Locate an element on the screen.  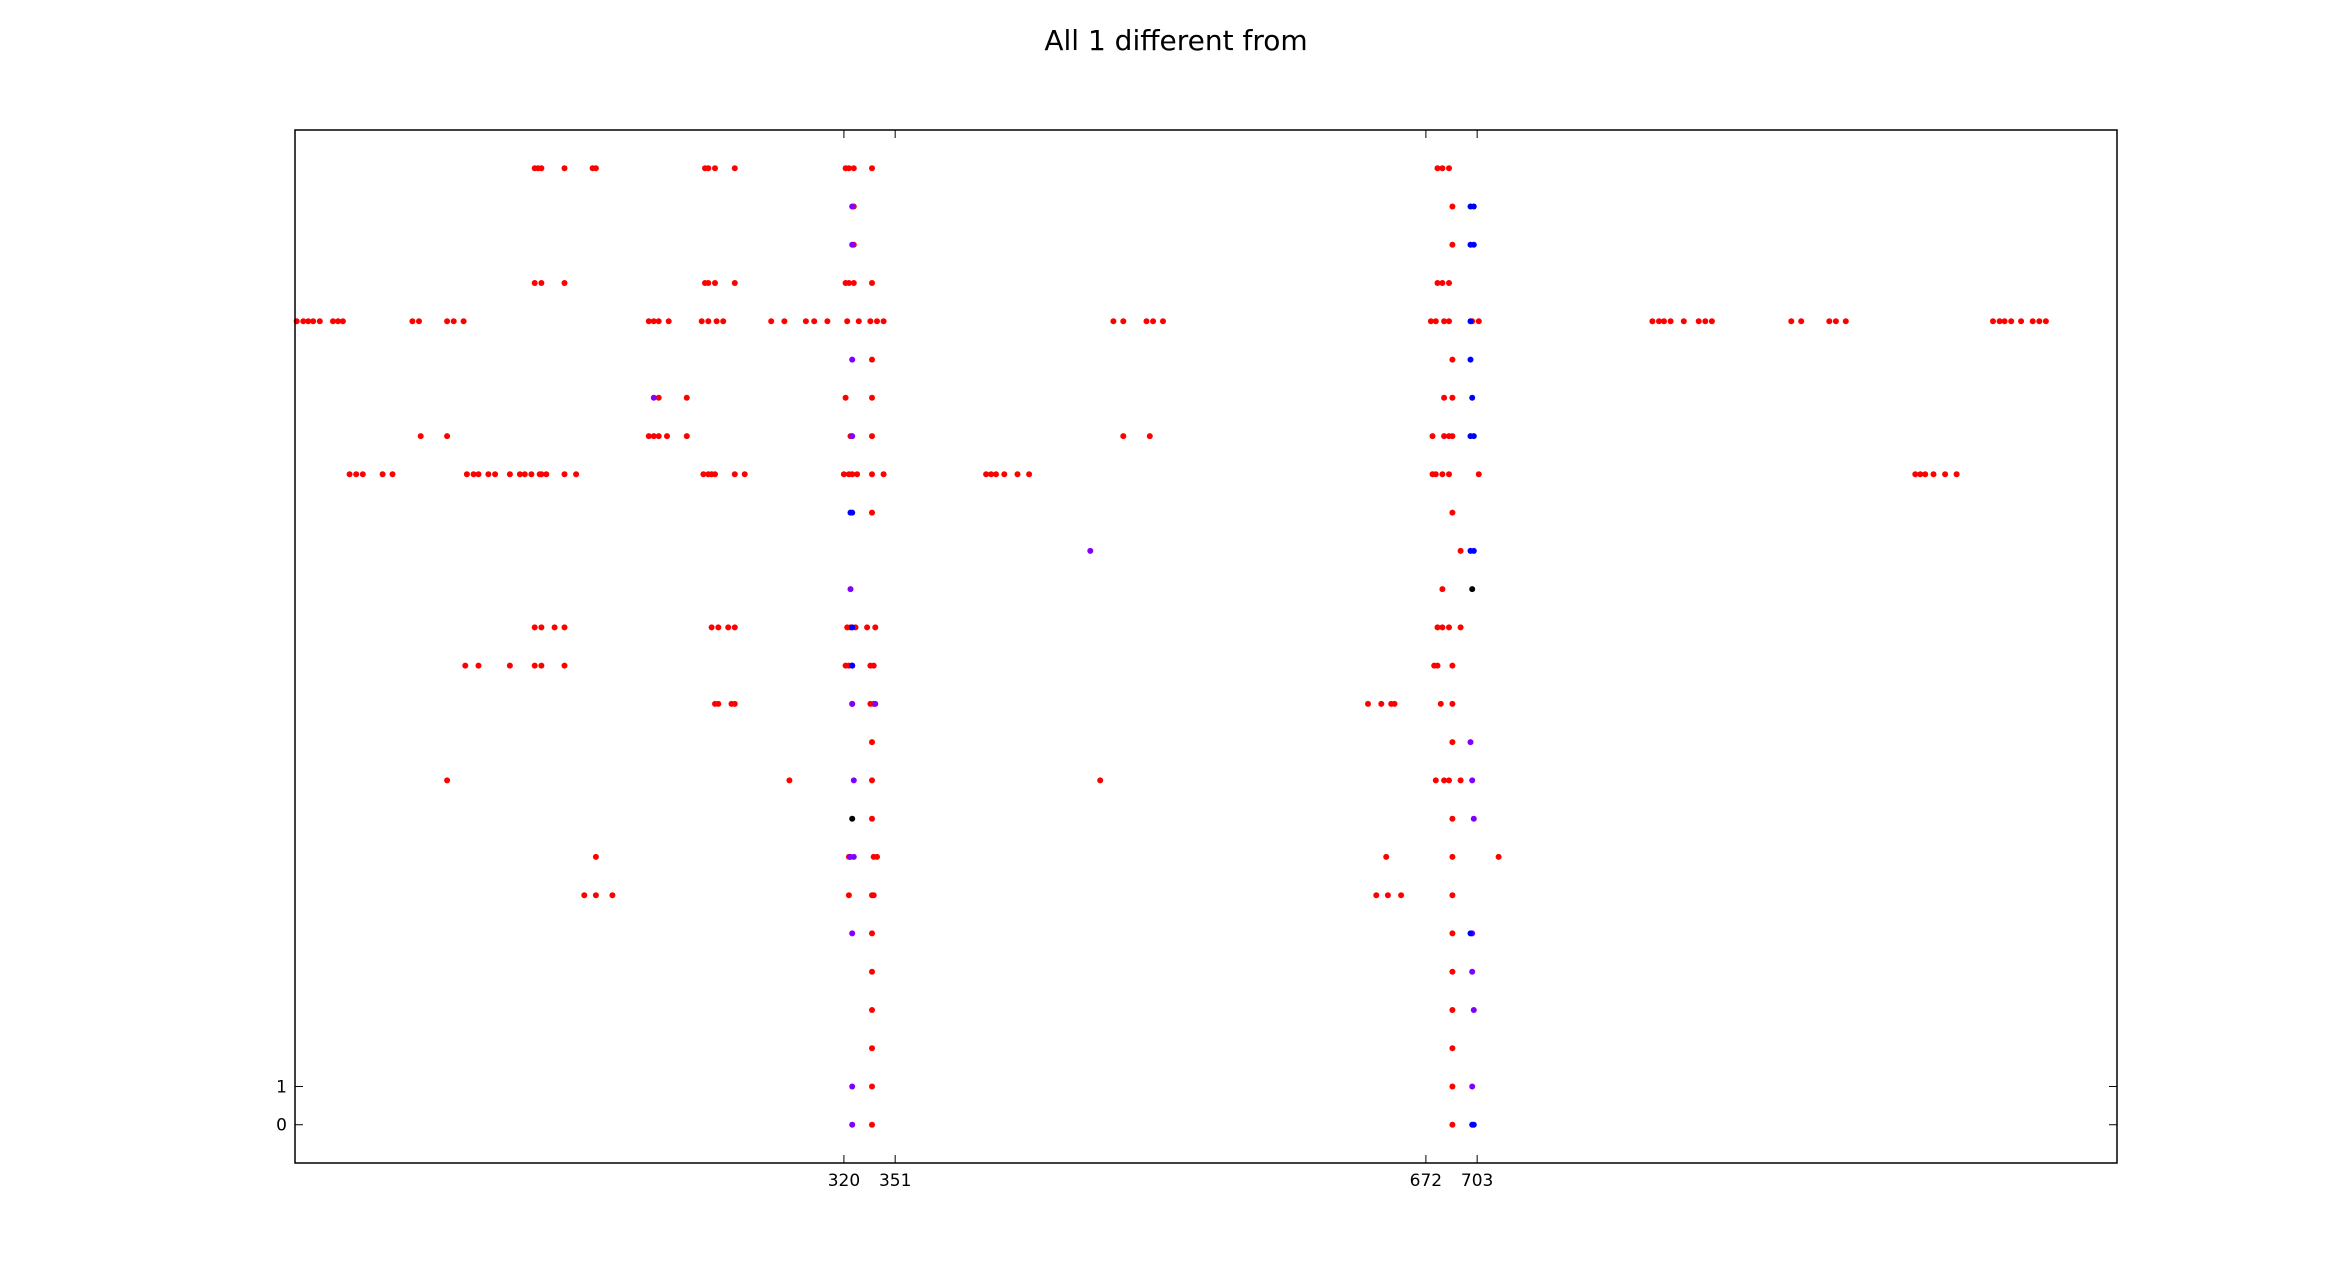
chart-title: All 1 different from is located at coordinates (1175, 40).